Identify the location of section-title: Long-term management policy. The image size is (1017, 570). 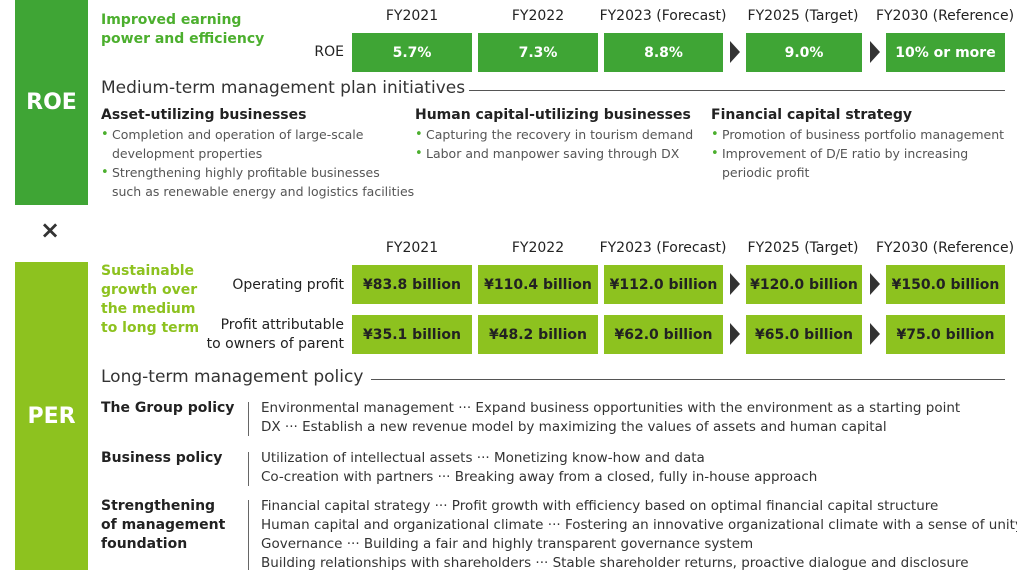
(236, 377).